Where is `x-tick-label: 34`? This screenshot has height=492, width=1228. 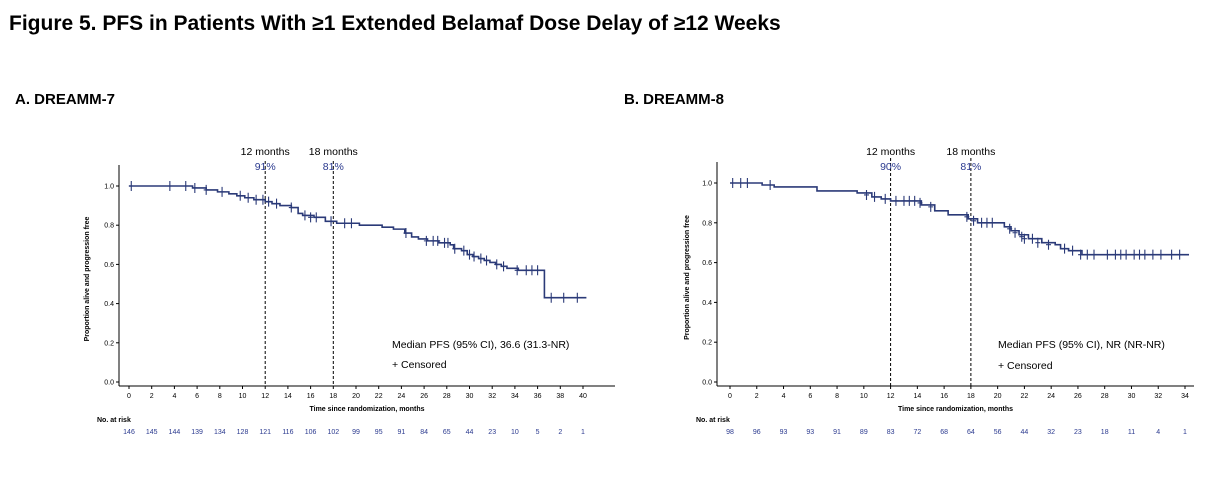 x-tick-label: 34 is located at coordinates (515, 396).